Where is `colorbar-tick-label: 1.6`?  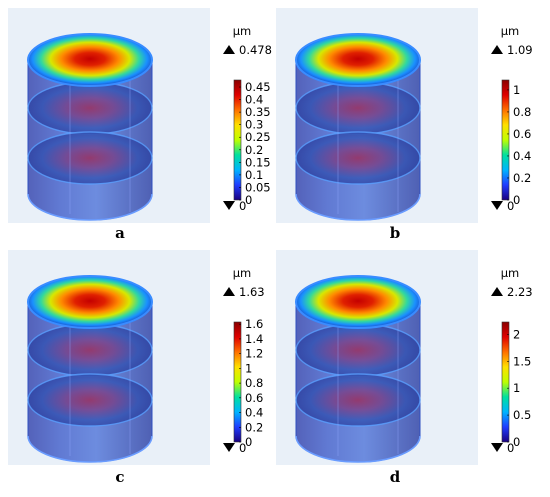 colorbar-tick-label: 1.6 is located at coordinates (254, 324).